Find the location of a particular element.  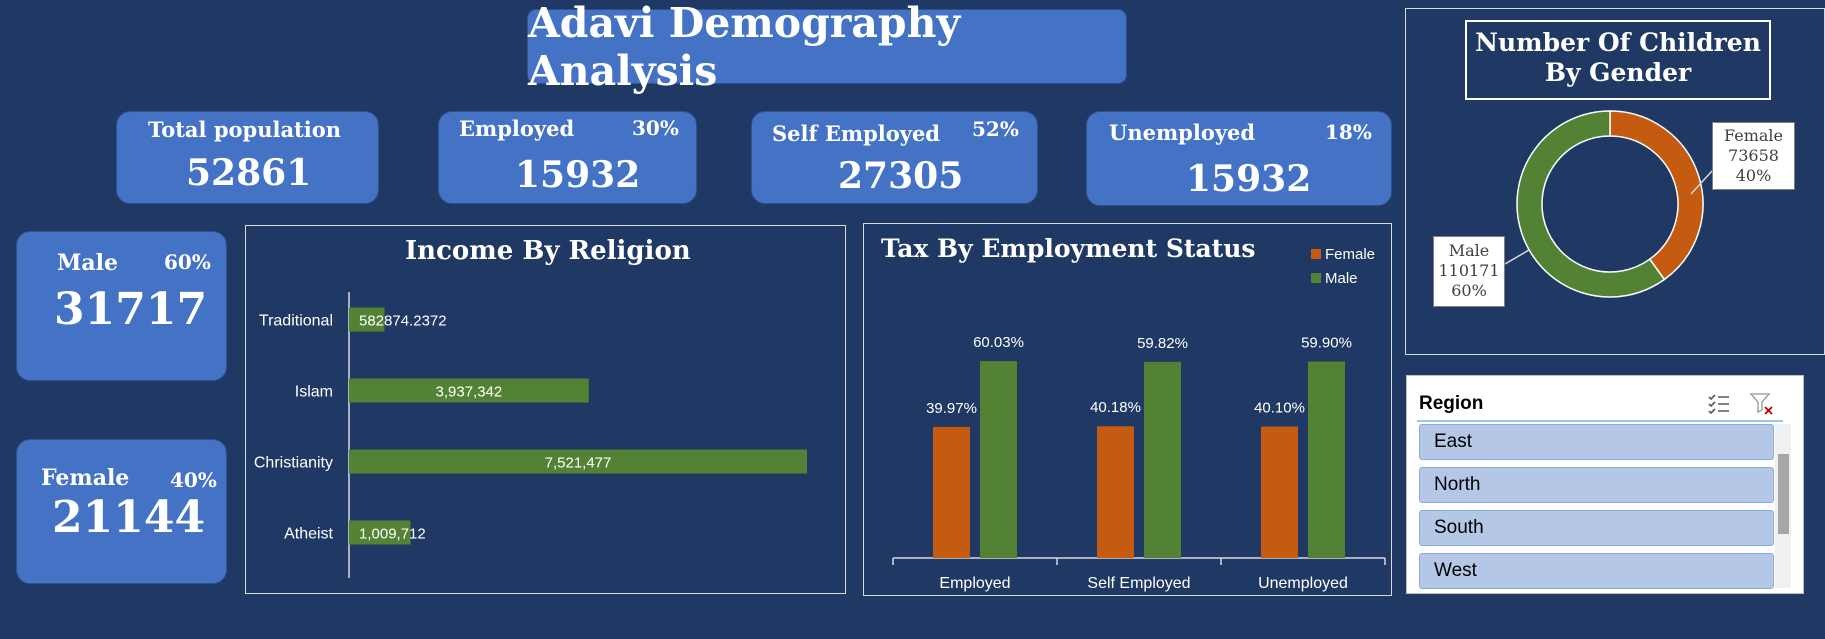

tax-legend-label-male: Male is located at coordinates (1341, 278).